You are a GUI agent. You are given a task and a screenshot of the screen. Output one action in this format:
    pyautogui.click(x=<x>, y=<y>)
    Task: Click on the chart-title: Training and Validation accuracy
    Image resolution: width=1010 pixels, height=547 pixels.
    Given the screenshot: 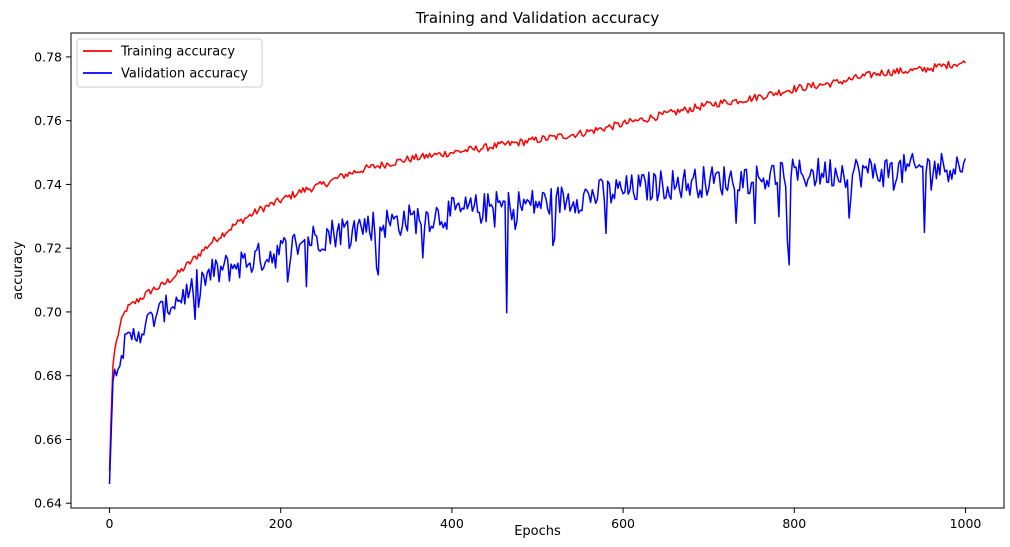 What is the action you would take?
    pyautogui.click(x=537, y=18)
    